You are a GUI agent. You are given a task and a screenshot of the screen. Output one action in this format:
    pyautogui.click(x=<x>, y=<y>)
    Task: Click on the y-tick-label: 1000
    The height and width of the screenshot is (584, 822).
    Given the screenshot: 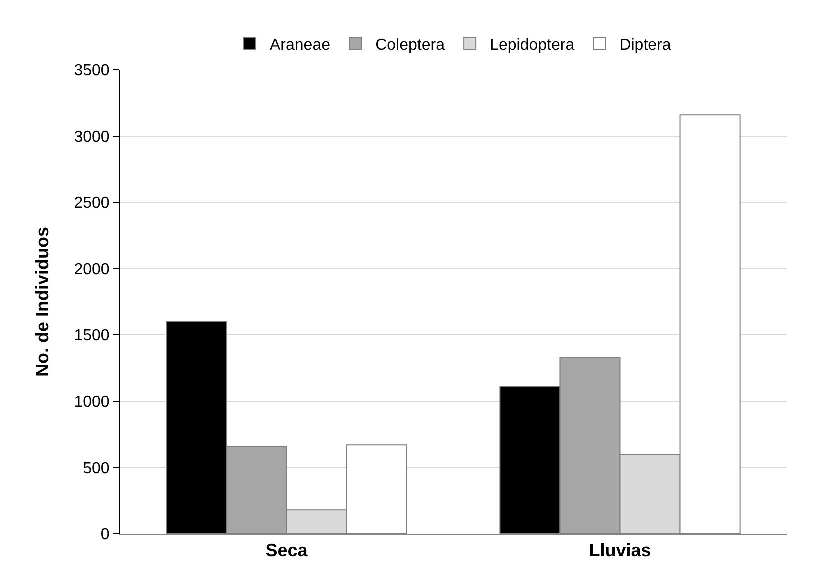 What is the action you would take?
    pyautogui.click(x=92, y=403)
    